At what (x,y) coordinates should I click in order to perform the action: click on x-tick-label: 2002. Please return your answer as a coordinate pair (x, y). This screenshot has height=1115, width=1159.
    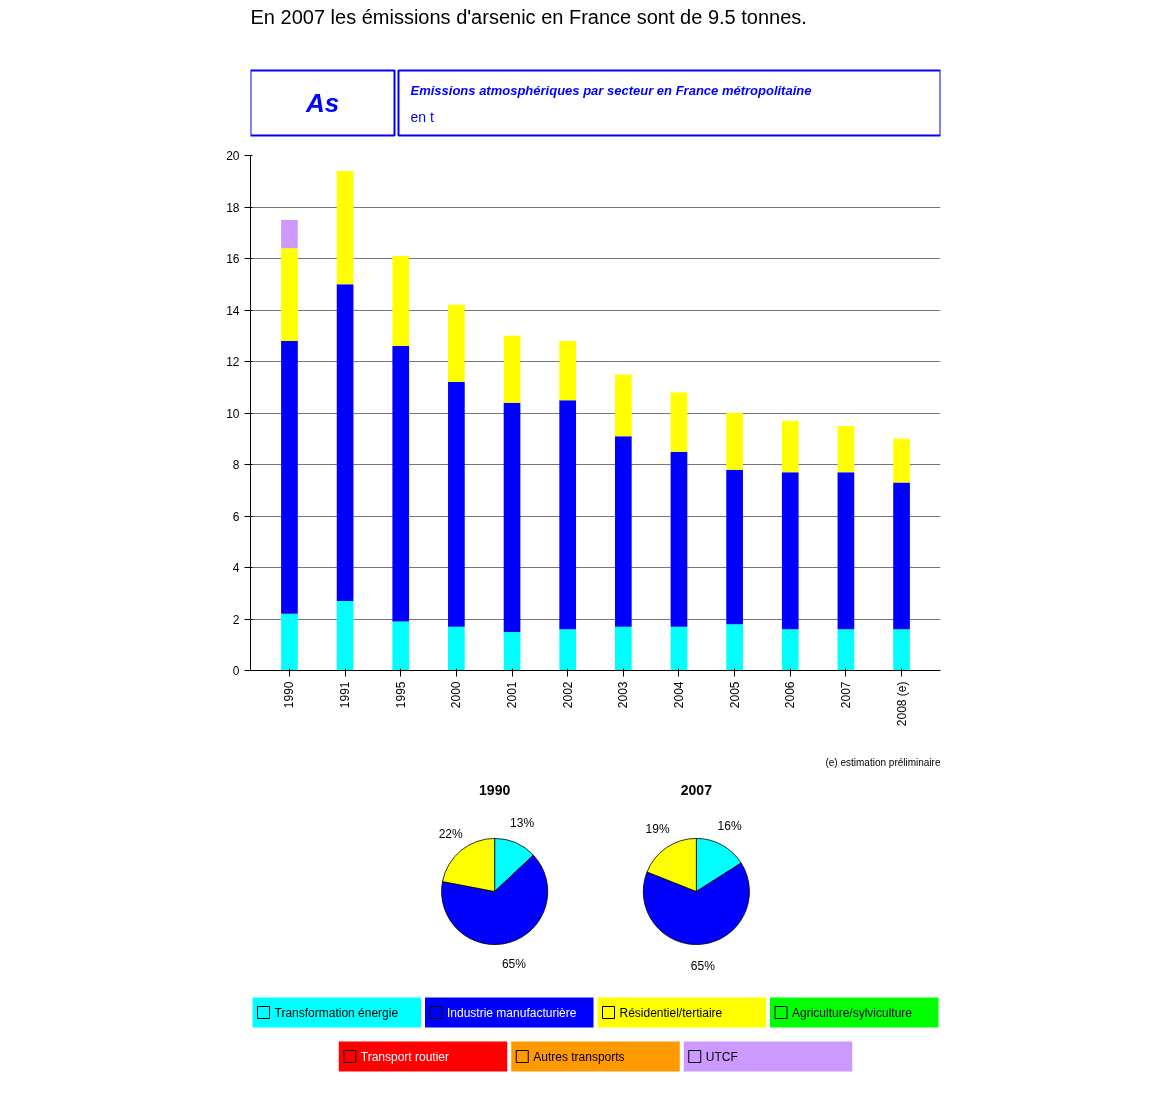
    Looking at the image, I should click on (567, 695).